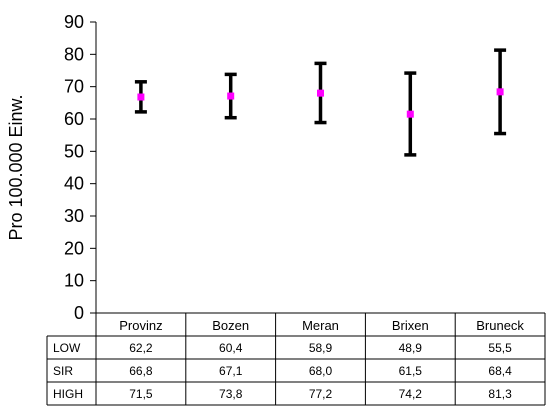 The width and height of the screenshot is (549, 415). What do you see at coordinates (321, 348) in the screenshot?
I see `table-cell: 58,9` at bounding box center [321, 348].